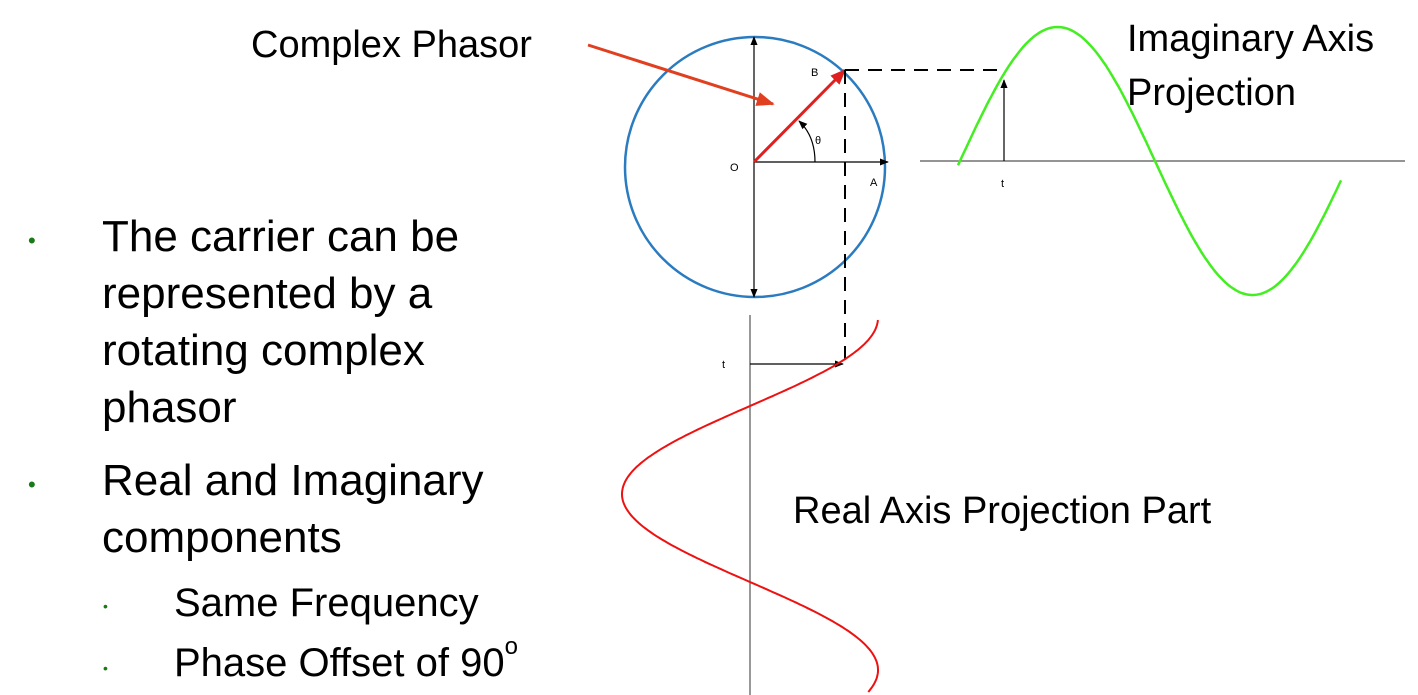 This screenshot has width=1418, height=695. What do you see at coordinates (293, 509) in the screenshot?
I see `bullet-text-components: Real and Imaginary components` at bounding box center [293, 509].